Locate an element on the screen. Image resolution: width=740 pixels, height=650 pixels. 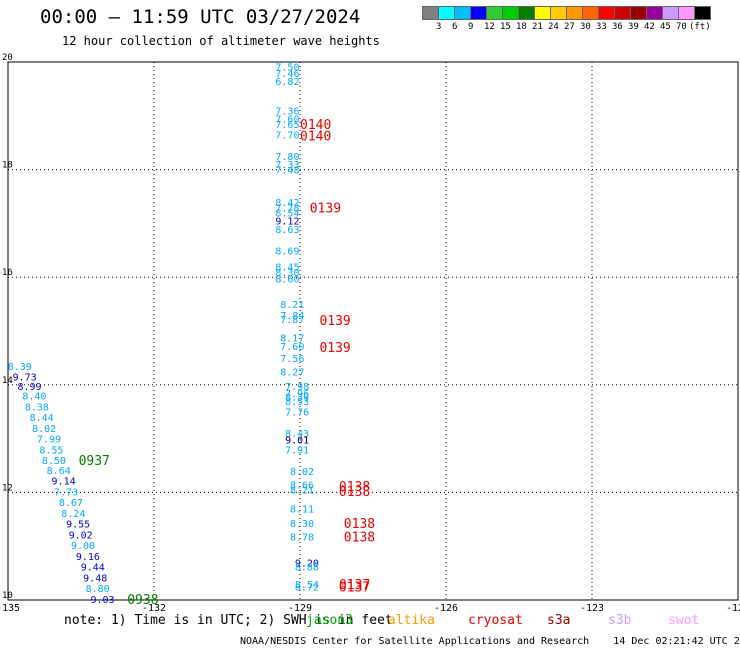
wave-height-value: 8.66 is located at coordinates (302, 485).